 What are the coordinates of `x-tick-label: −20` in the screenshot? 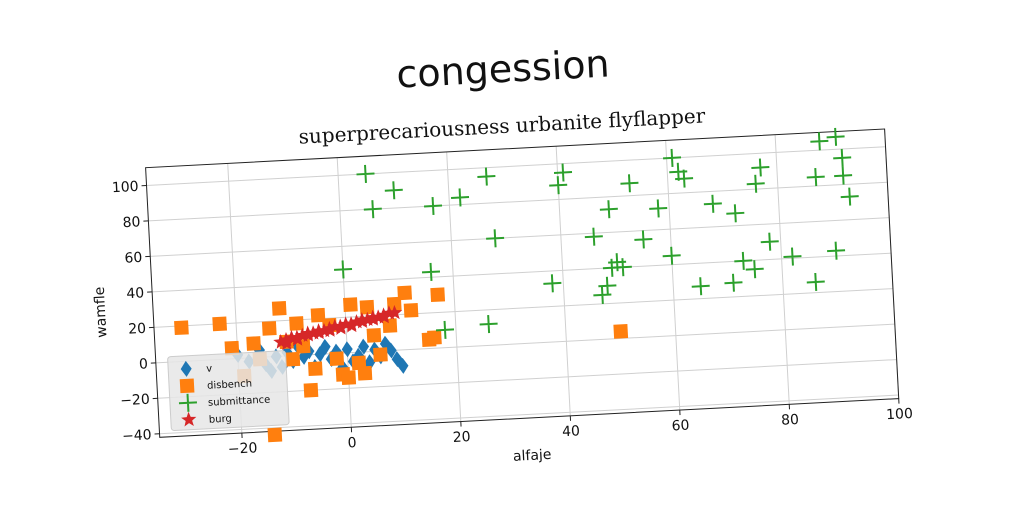 It's located at (243, 449).